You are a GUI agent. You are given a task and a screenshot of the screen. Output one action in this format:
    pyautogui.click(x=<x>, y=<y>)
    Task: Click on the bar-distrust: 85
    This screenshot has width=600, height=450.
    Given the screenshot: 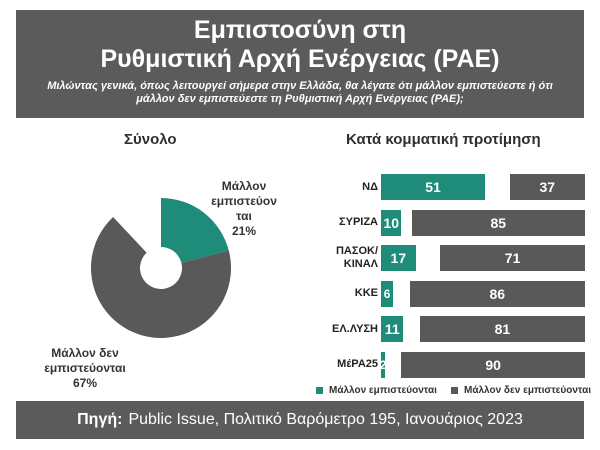 What is the action you would take?
    pyautogui.click(x=498, y=222)
    